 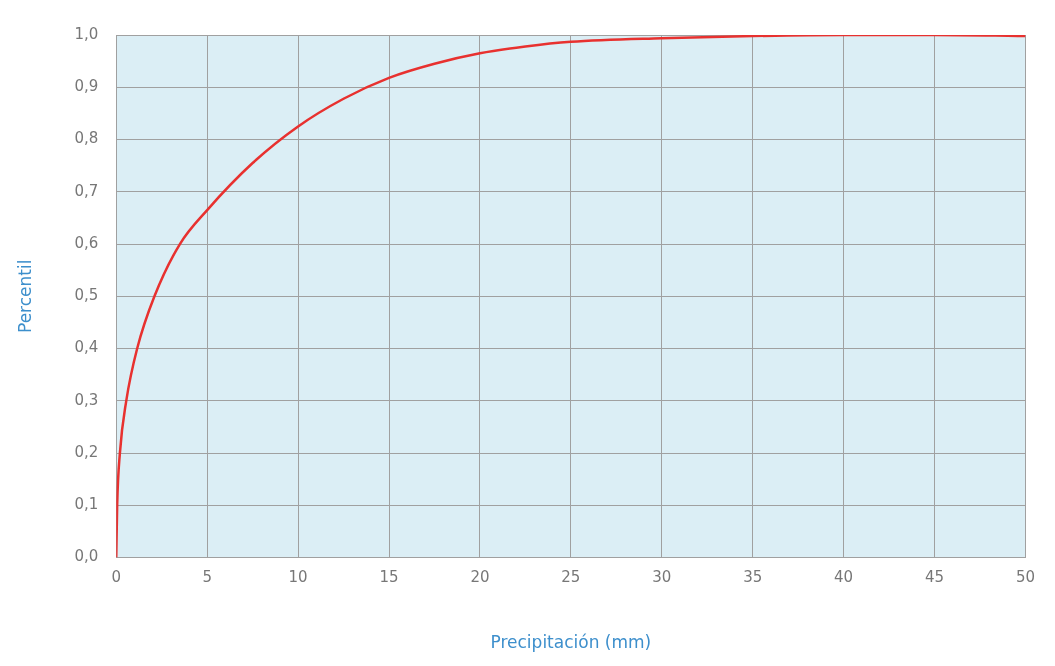 I want to click on y-tick-label: 0,2, so click(x=86, y=451).